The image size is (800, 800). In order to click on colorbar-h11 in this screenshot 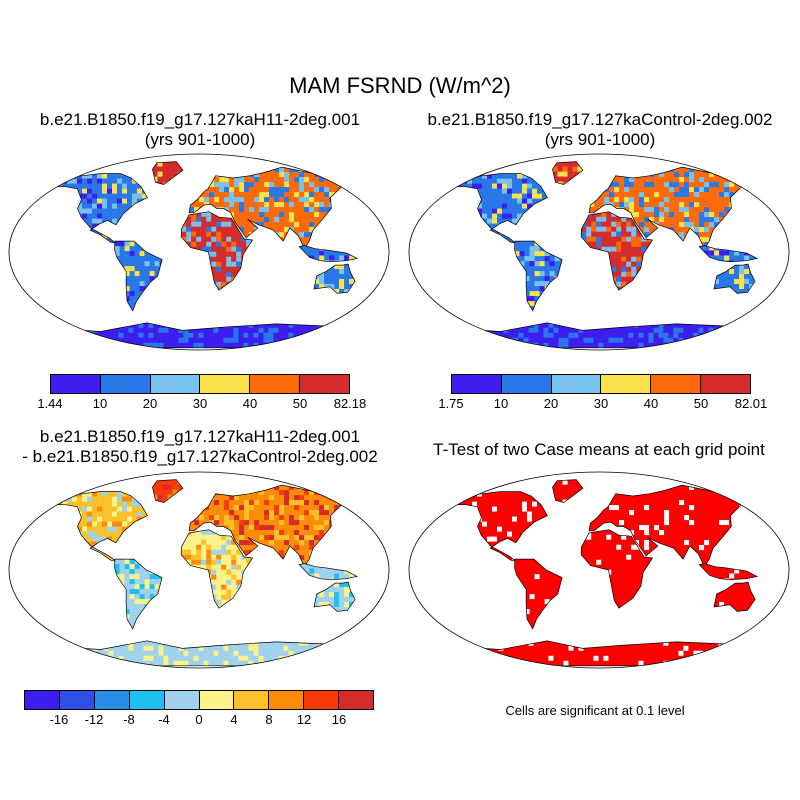, I will do `click(200, 384)`.